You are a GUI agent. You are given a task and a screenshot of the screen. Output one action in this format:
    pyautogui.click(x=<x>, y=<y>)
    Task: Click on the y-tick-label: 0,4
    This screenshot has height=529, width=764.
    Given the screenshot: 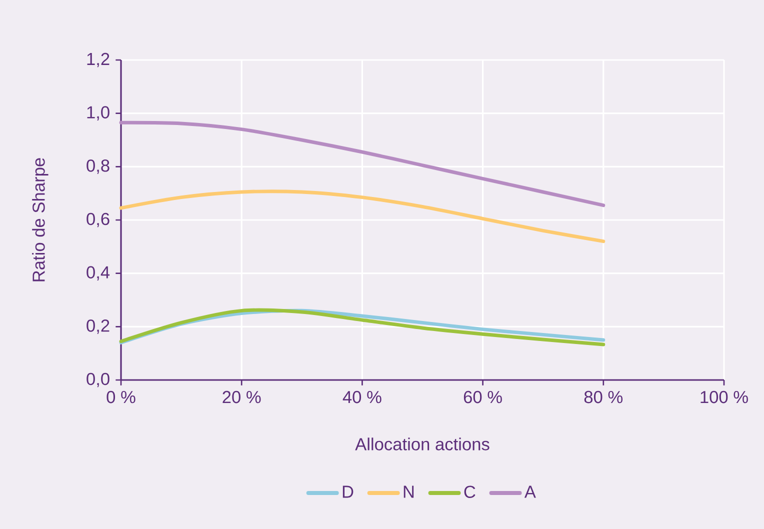 What is the action you would take?
    pyautogui.click(x=98, y=273)
    